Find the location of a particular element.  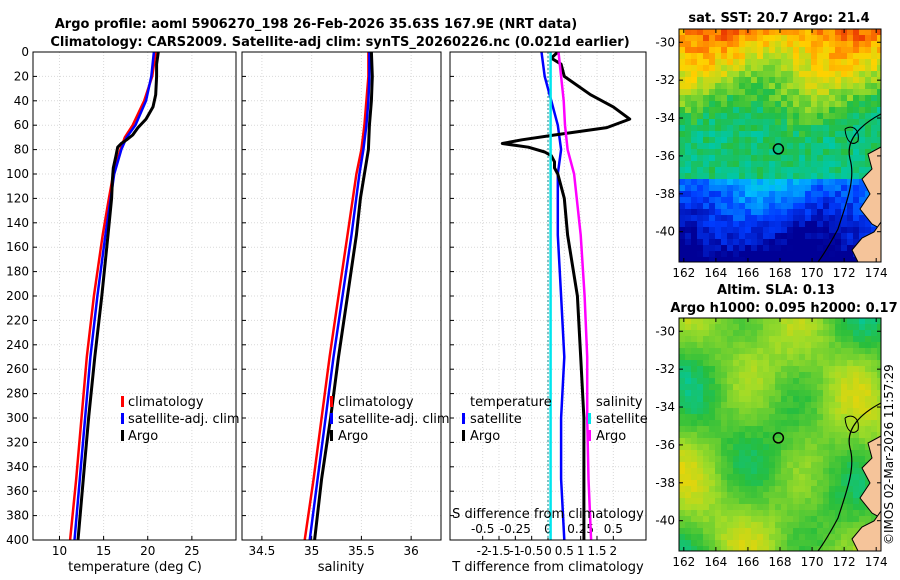

series-group is located at coordinates (114, 296).